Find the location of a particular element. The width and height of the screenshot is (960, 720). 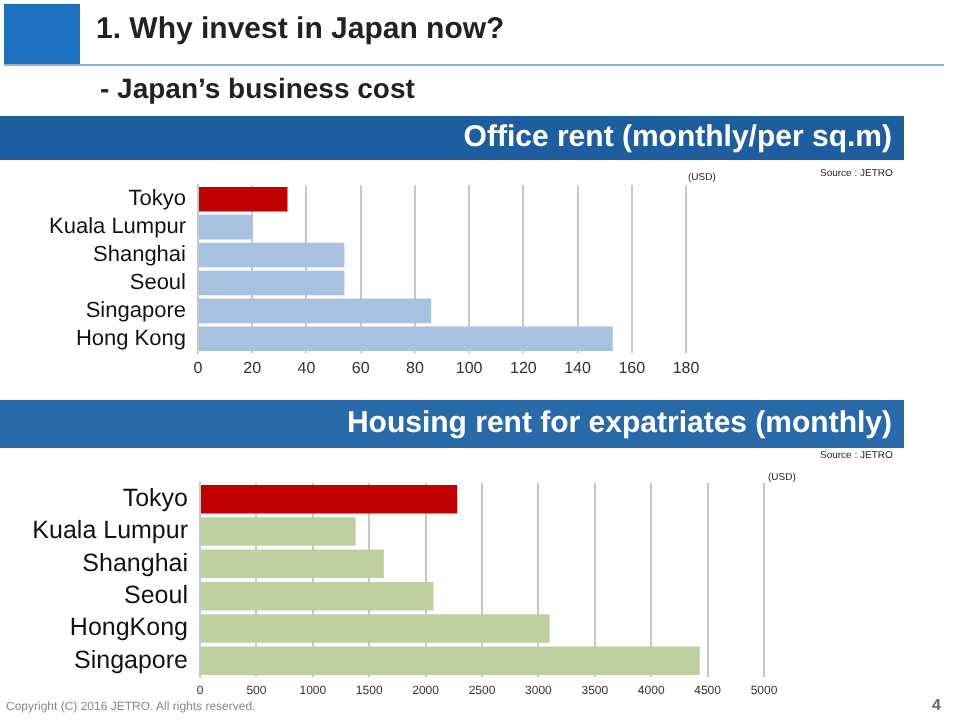

y-tick-label: Hong Kong is located at coordinates (130, 338).